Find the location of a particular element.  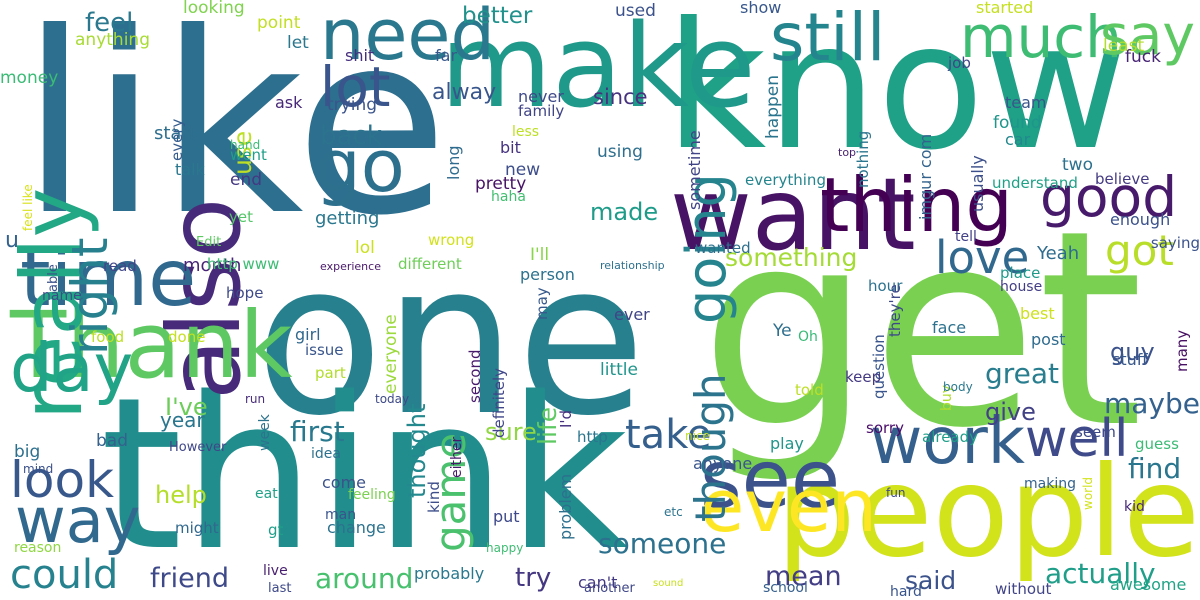

word-still: still is located at coordinates (828, 38).